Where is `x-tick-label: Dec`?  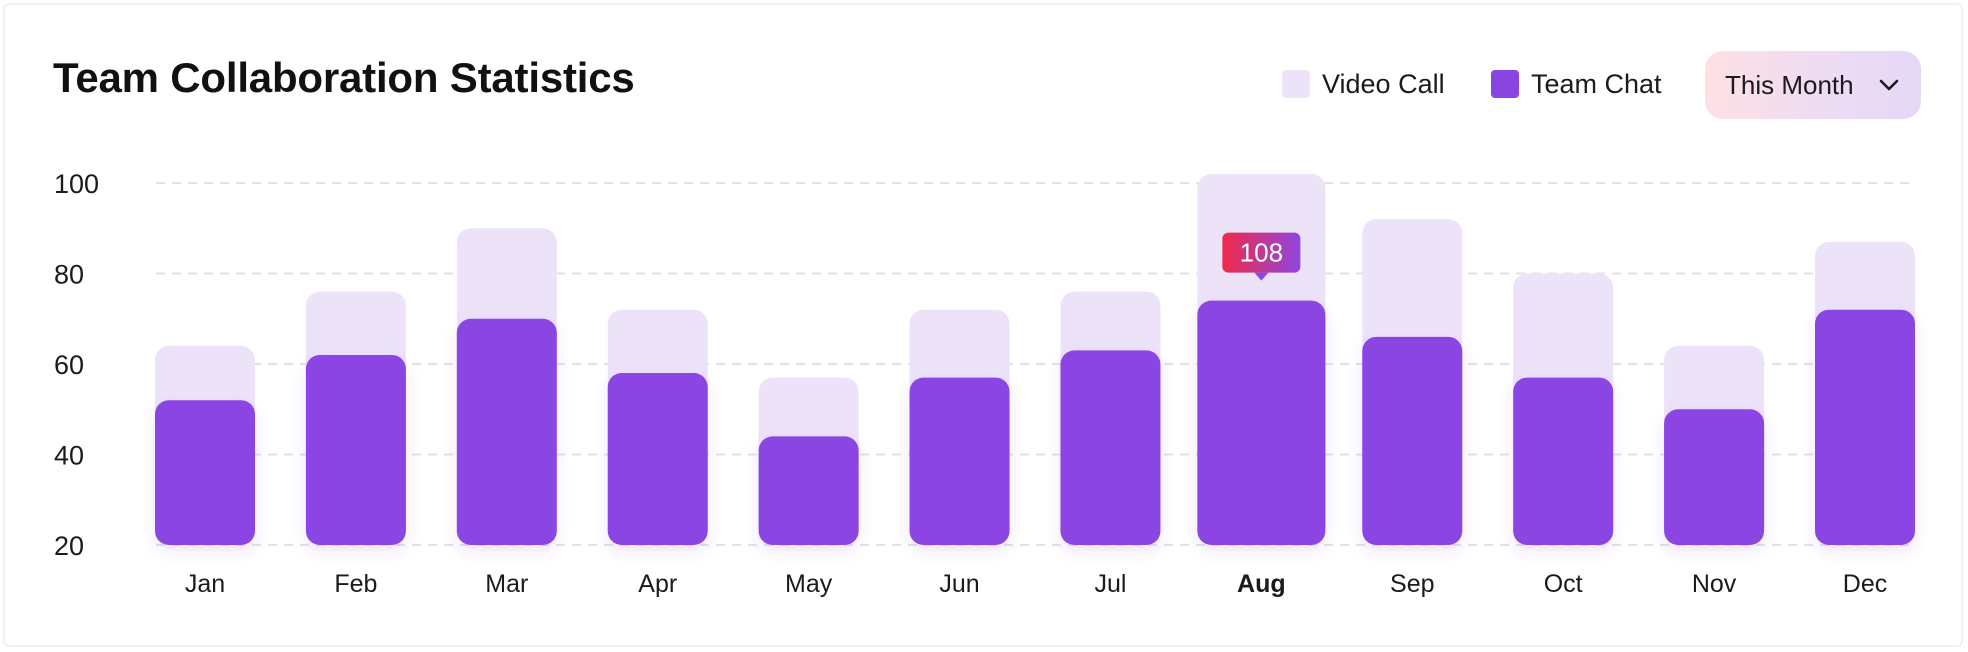 x-tick-label: Dec is located at coordinates (1865, 584).